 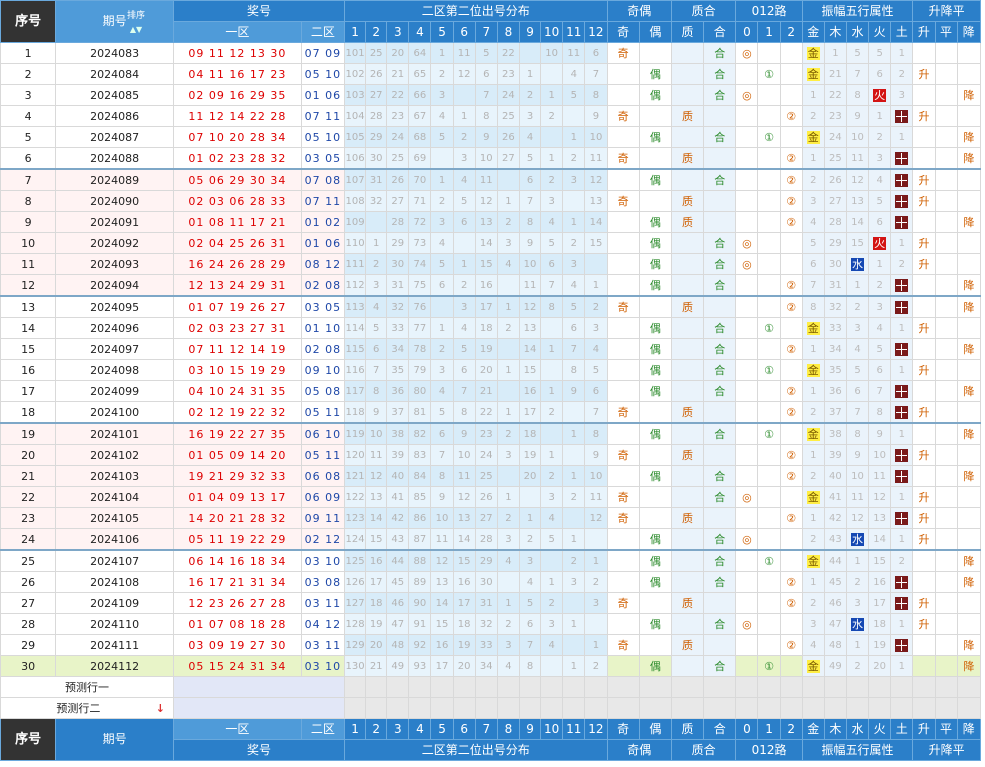 What do you see at coordinates (857, 53) in the screenshot?
I see `wx-cell: 5` at bounding box center [857, 53].